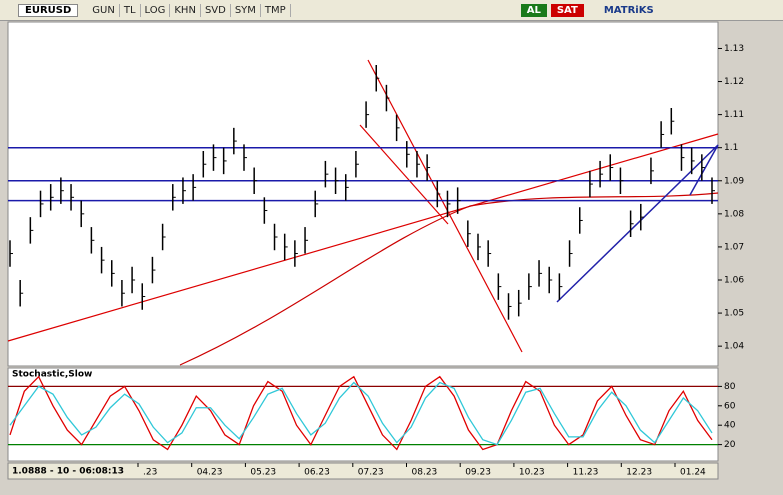 The height and width of the screenshot is (495, 783). Describe the element at coordinates (478, 473) in the screenshot. I see `x-tick-label: 09.23` at that location.